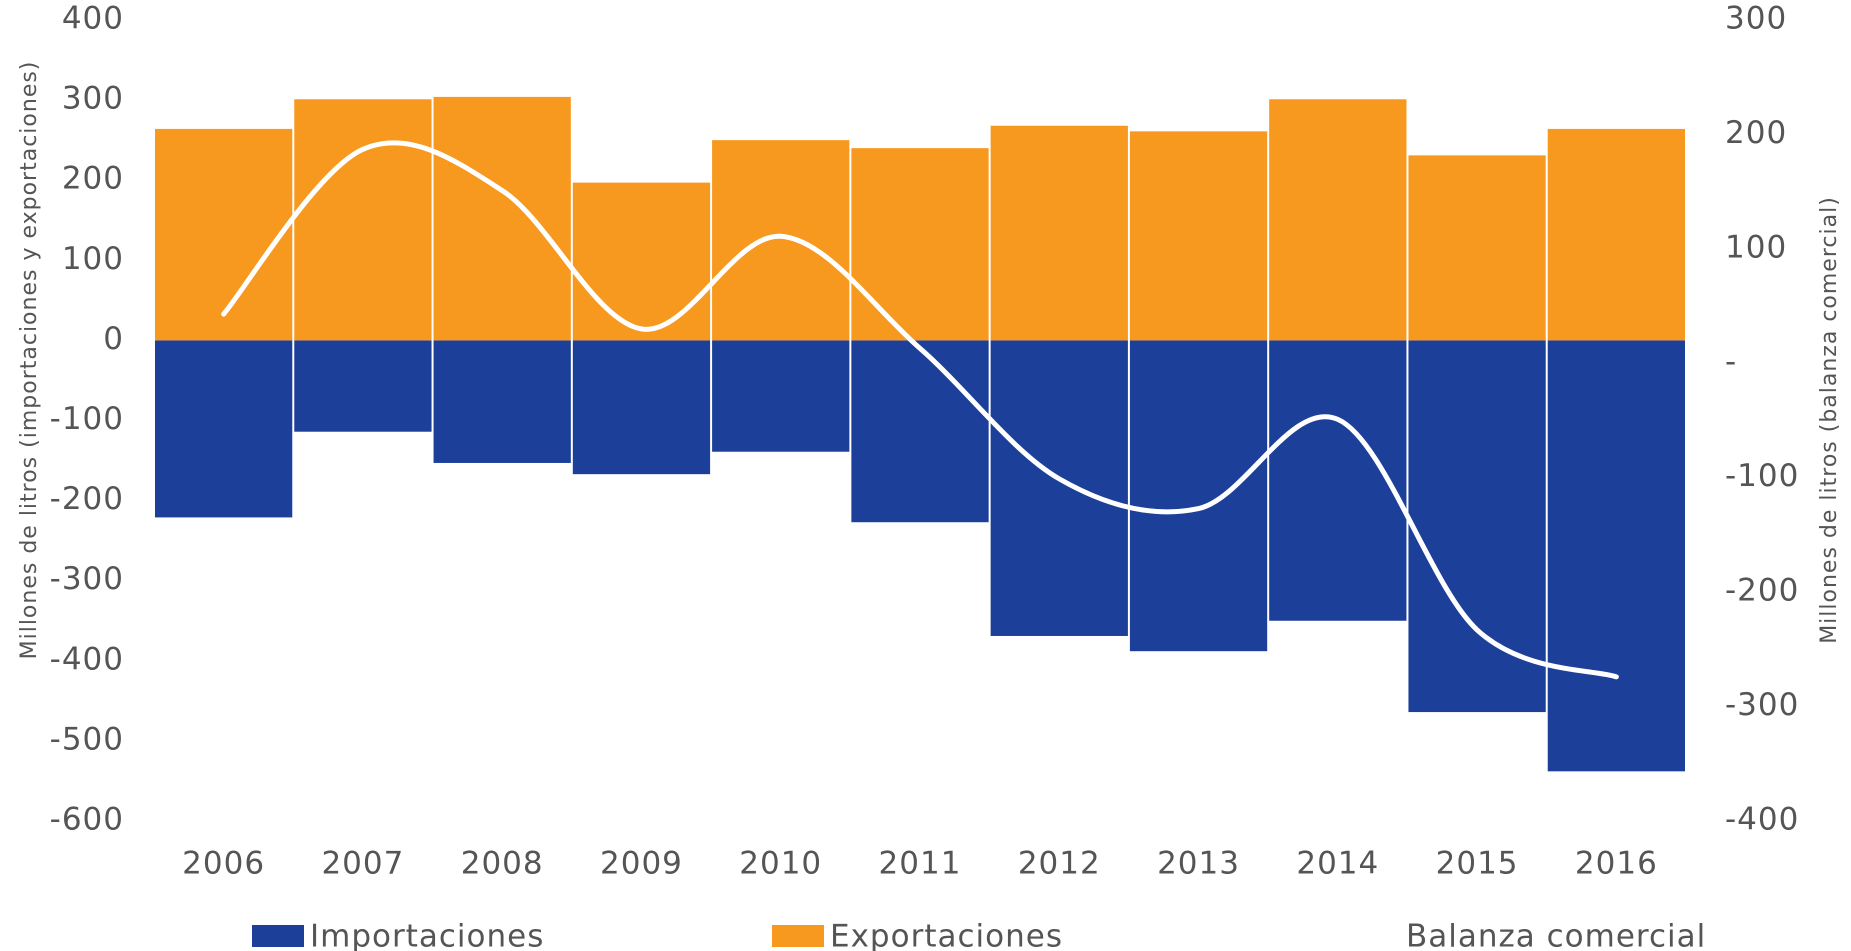 The height and width of the screenshot is (951, 1851). I want to click on x-tick-label: 2010, so click(780, 864).